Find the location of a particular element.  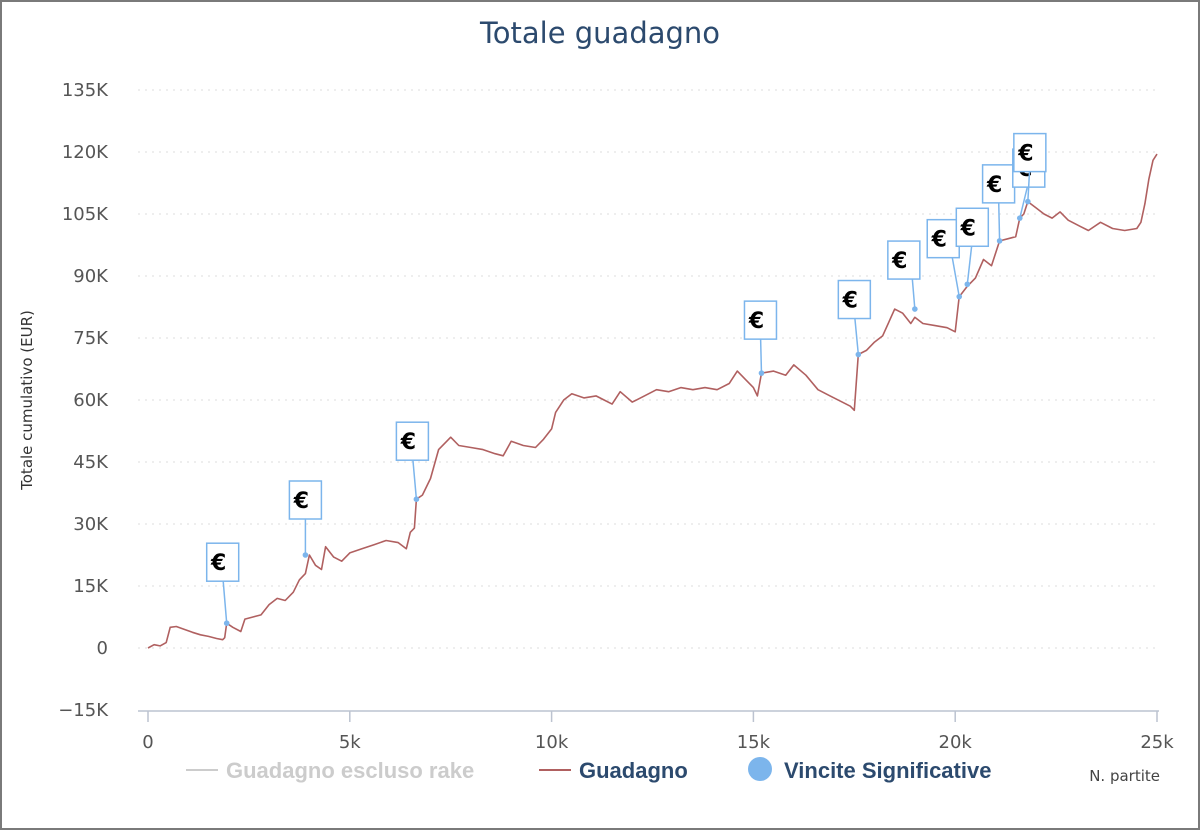

y-tick-label: 45K is located at coordinates (91, 462).